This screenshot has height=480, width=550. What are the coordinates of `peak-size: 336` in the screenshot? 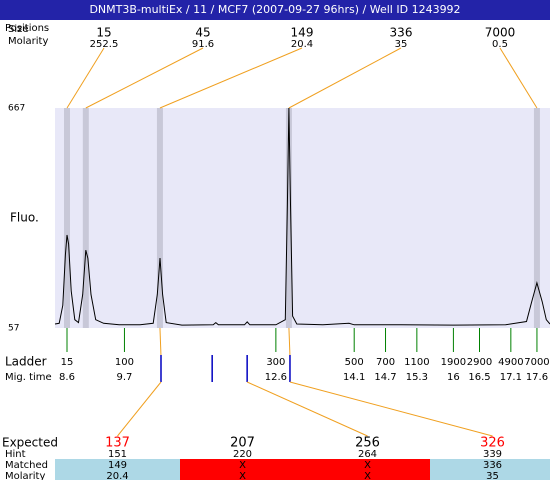 It's located at (401, 33).